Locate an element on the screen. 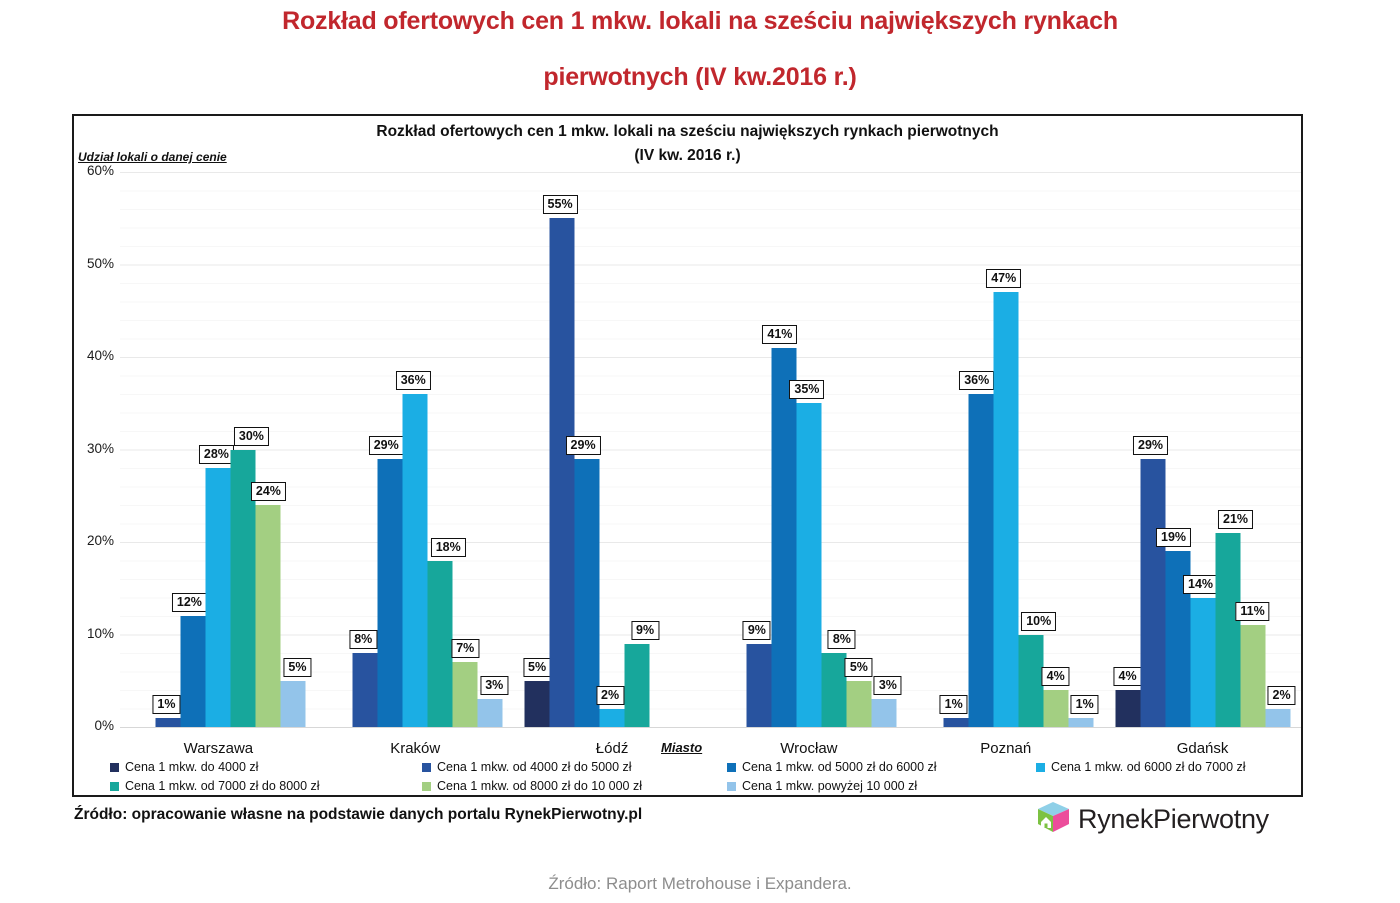 The width and height of the screenshot is (1400, 903). bar-slot: 3% is located at coordinates (886, 449).